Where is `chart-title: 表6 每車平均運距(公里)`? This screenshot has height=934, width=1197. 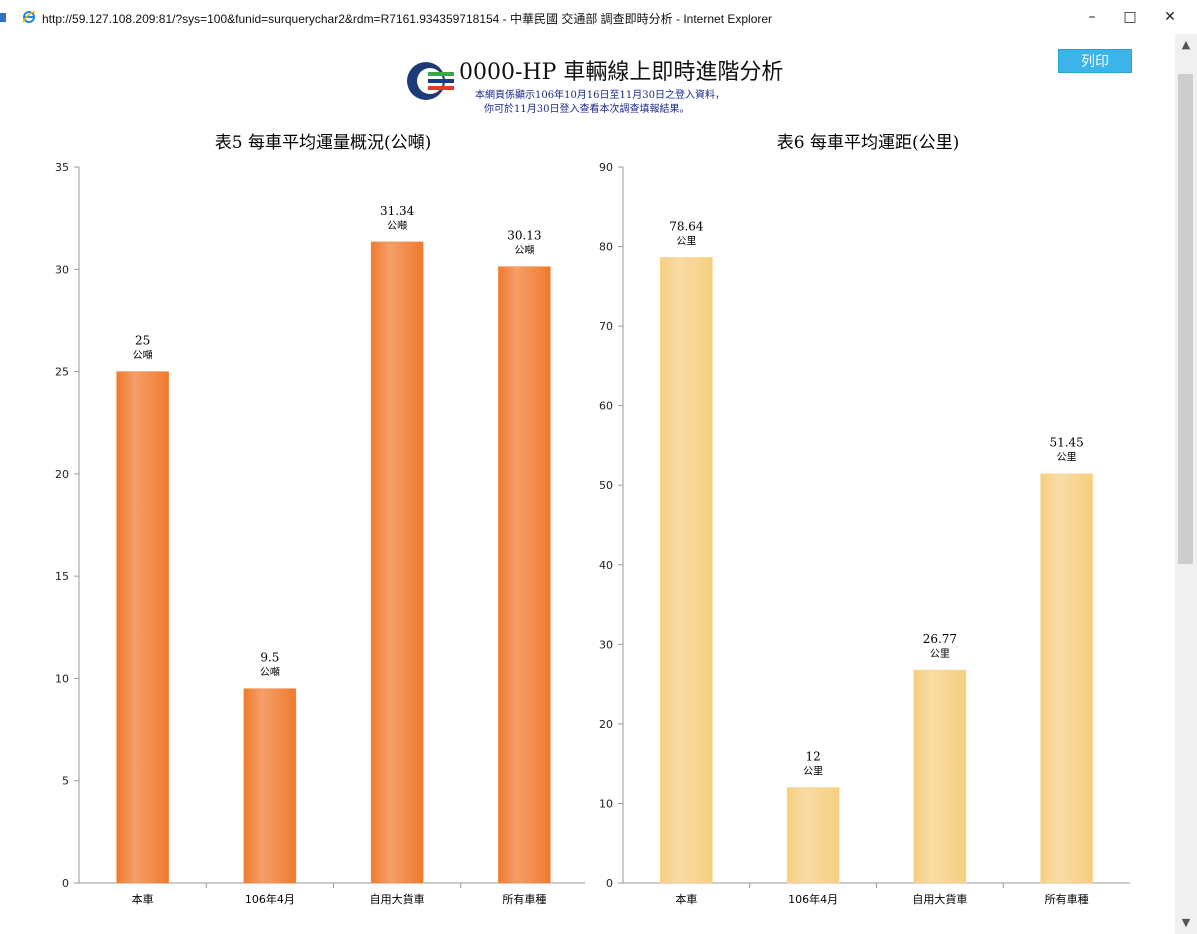
chart-title: 表6 每車平均運距(公里) is located at coordinates (868, 143).